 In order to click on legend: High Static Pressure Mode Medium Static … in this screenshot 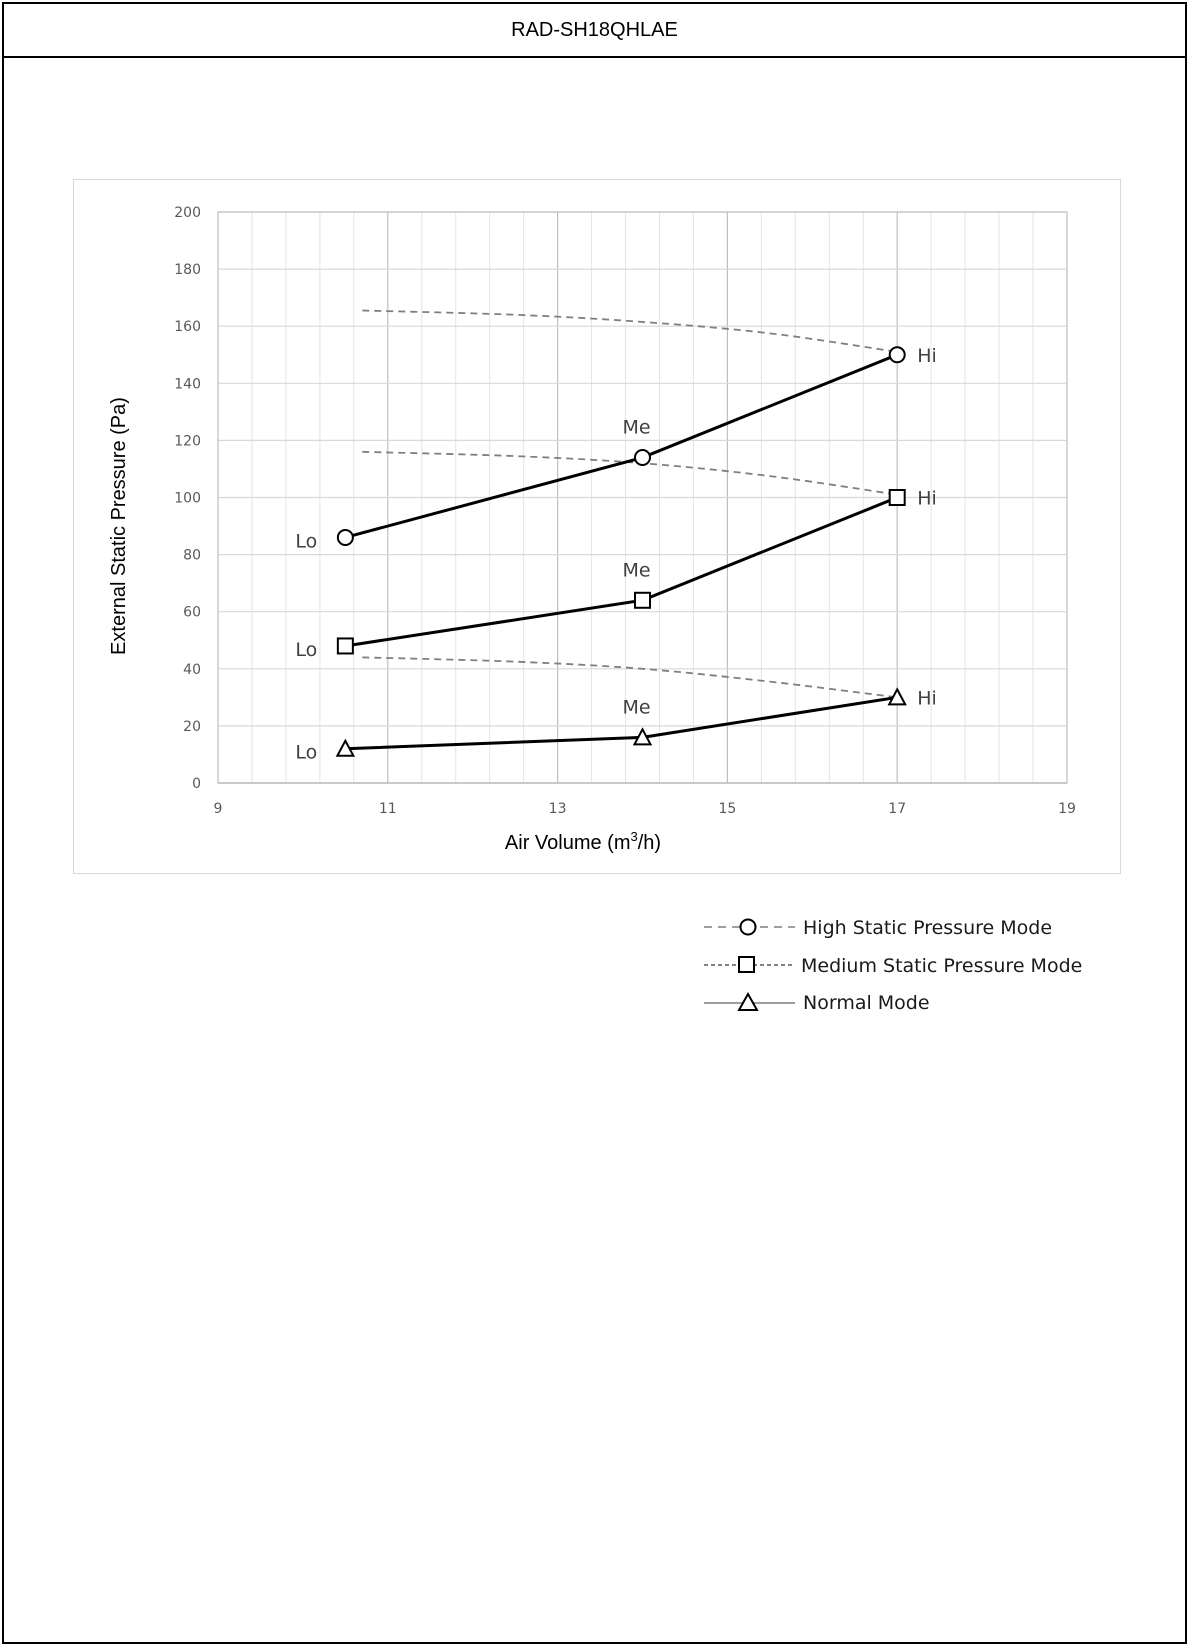, I will do `click(893, 965)`.